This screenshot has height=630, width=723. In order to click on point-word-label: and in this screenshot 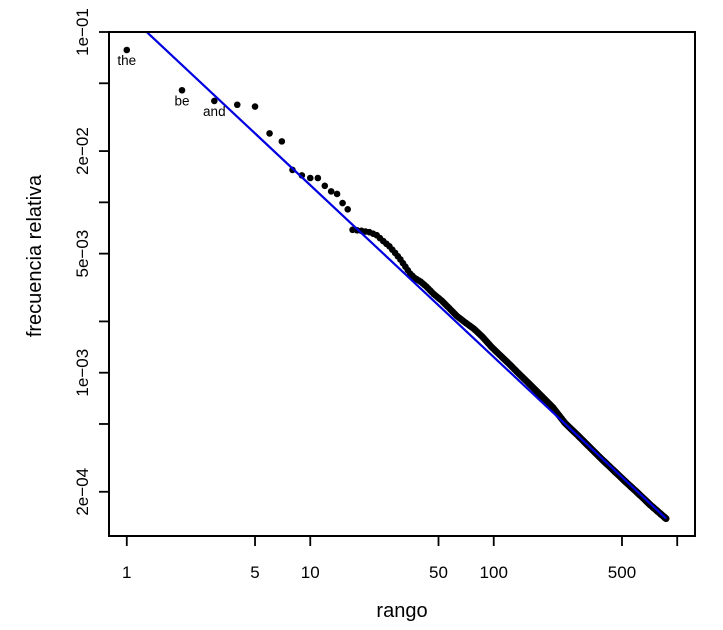, I will do `click(214, 111)`.